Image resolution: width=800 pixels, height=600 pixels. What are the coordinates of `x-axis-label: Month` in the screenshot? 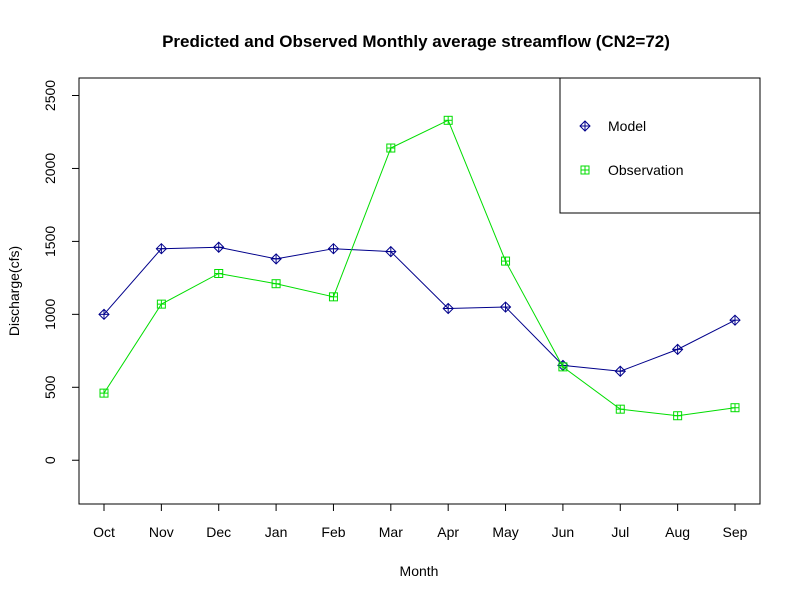 It's located at (419, 571).